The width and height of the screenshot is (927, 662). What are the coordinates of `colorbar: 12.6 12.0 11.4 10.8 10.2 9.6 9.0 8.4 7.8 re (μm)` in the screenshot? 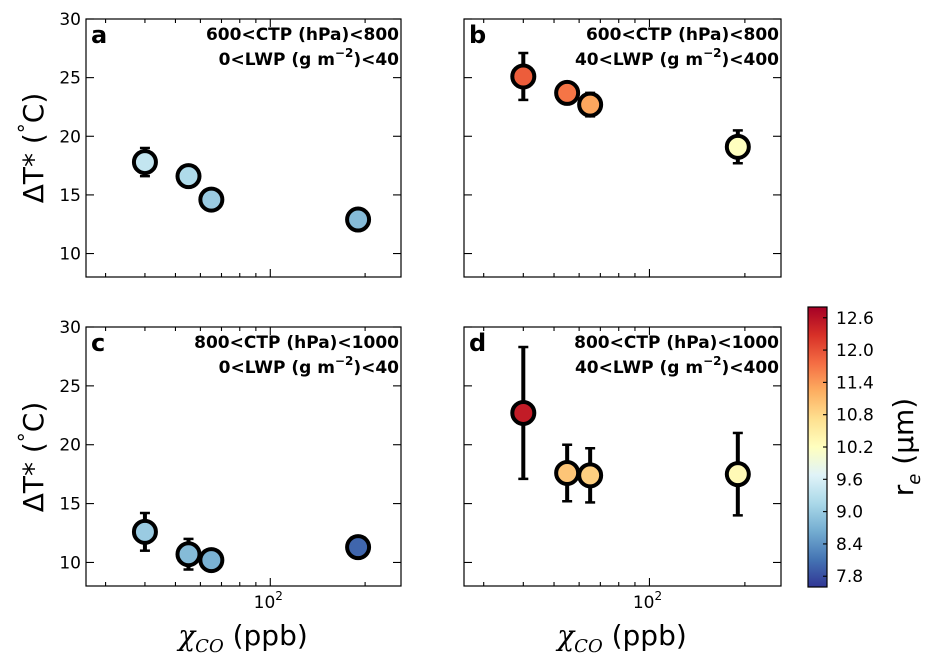 It's located at (866, 447).